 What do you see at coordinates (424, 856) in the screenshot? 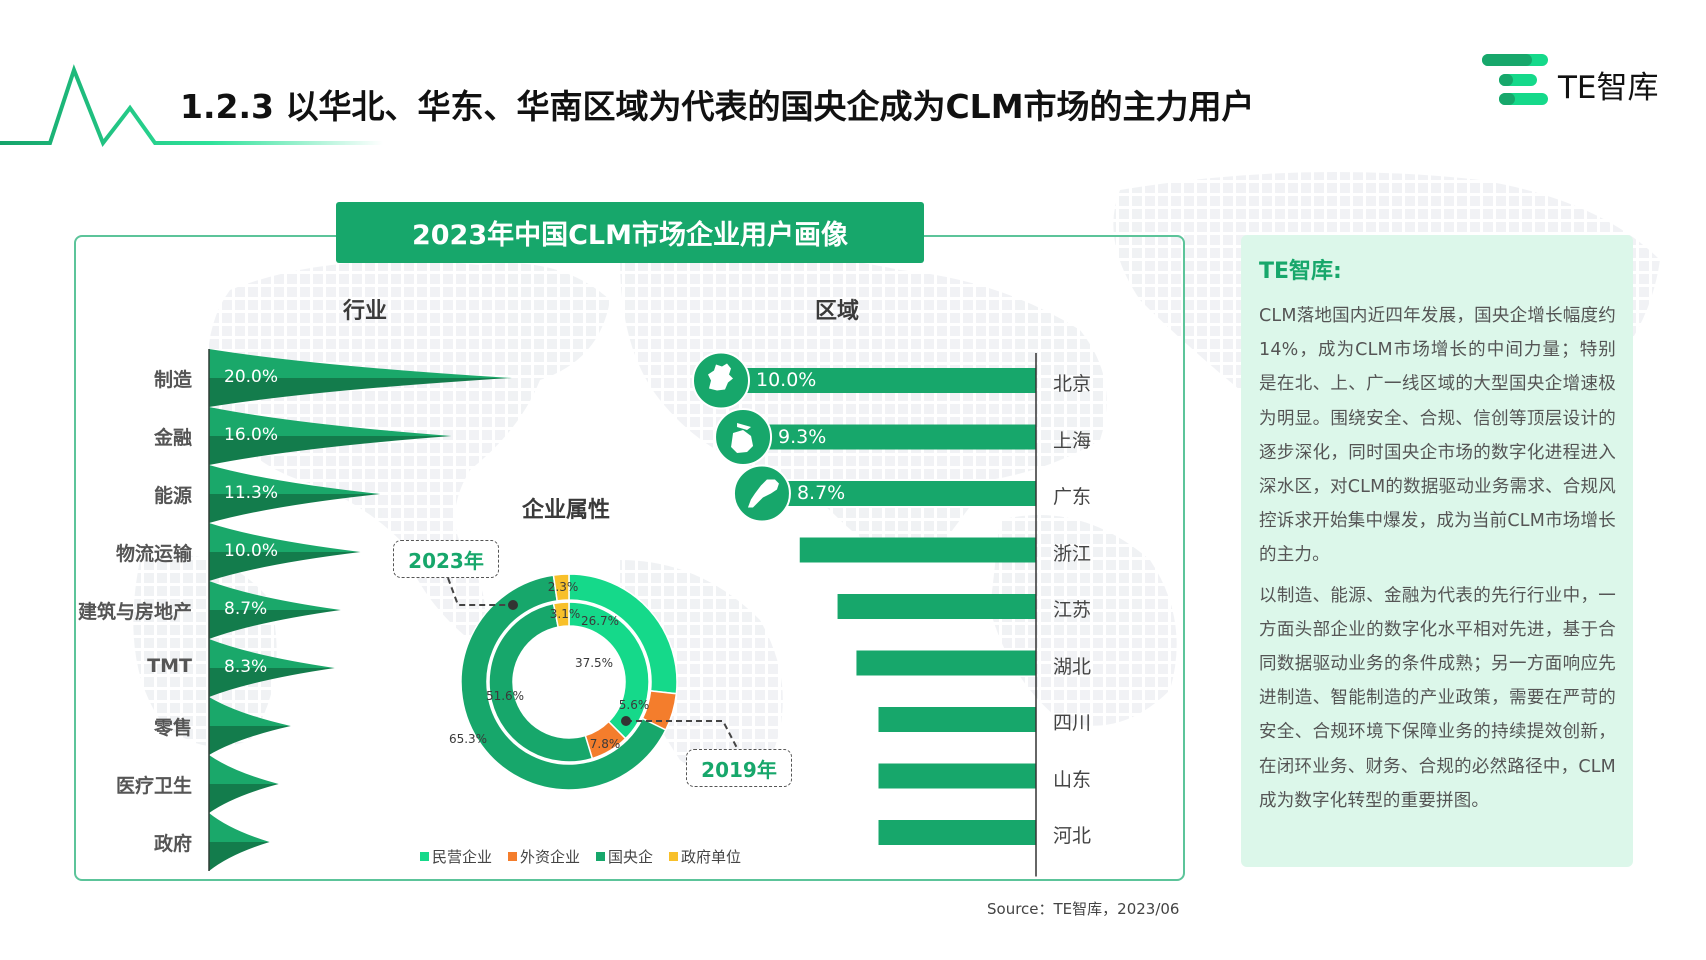
I see `legend-swatch-private` at bounding box center [424, 856].